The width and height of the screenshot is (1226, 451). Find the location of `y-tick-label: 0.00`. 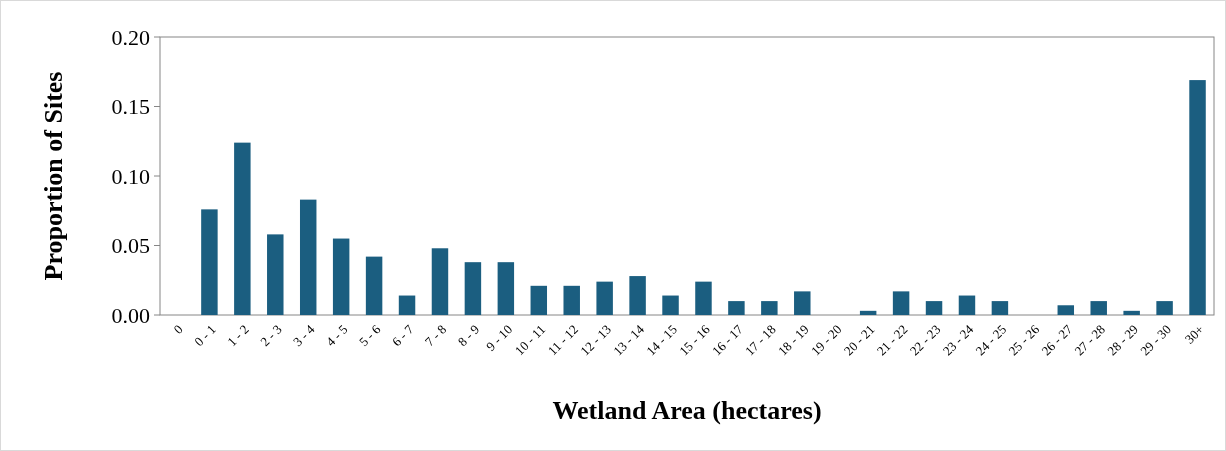

y-tick-label: 0.00 is located at coordinates (130, 315).